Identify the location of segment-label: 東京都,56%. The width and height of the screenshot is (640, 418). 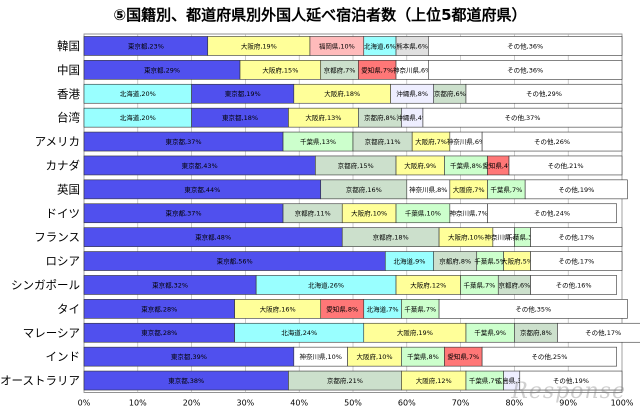
(235, 260).